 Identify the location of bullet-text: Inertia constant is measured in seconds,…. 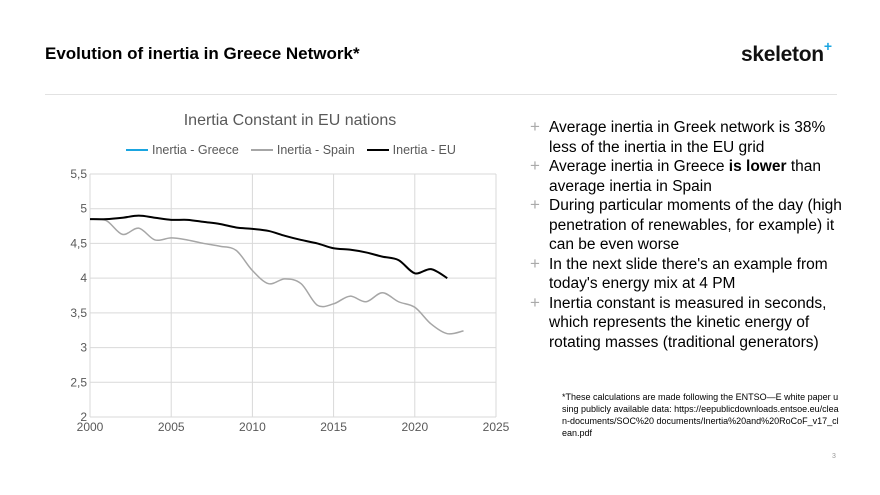
(688, 322).